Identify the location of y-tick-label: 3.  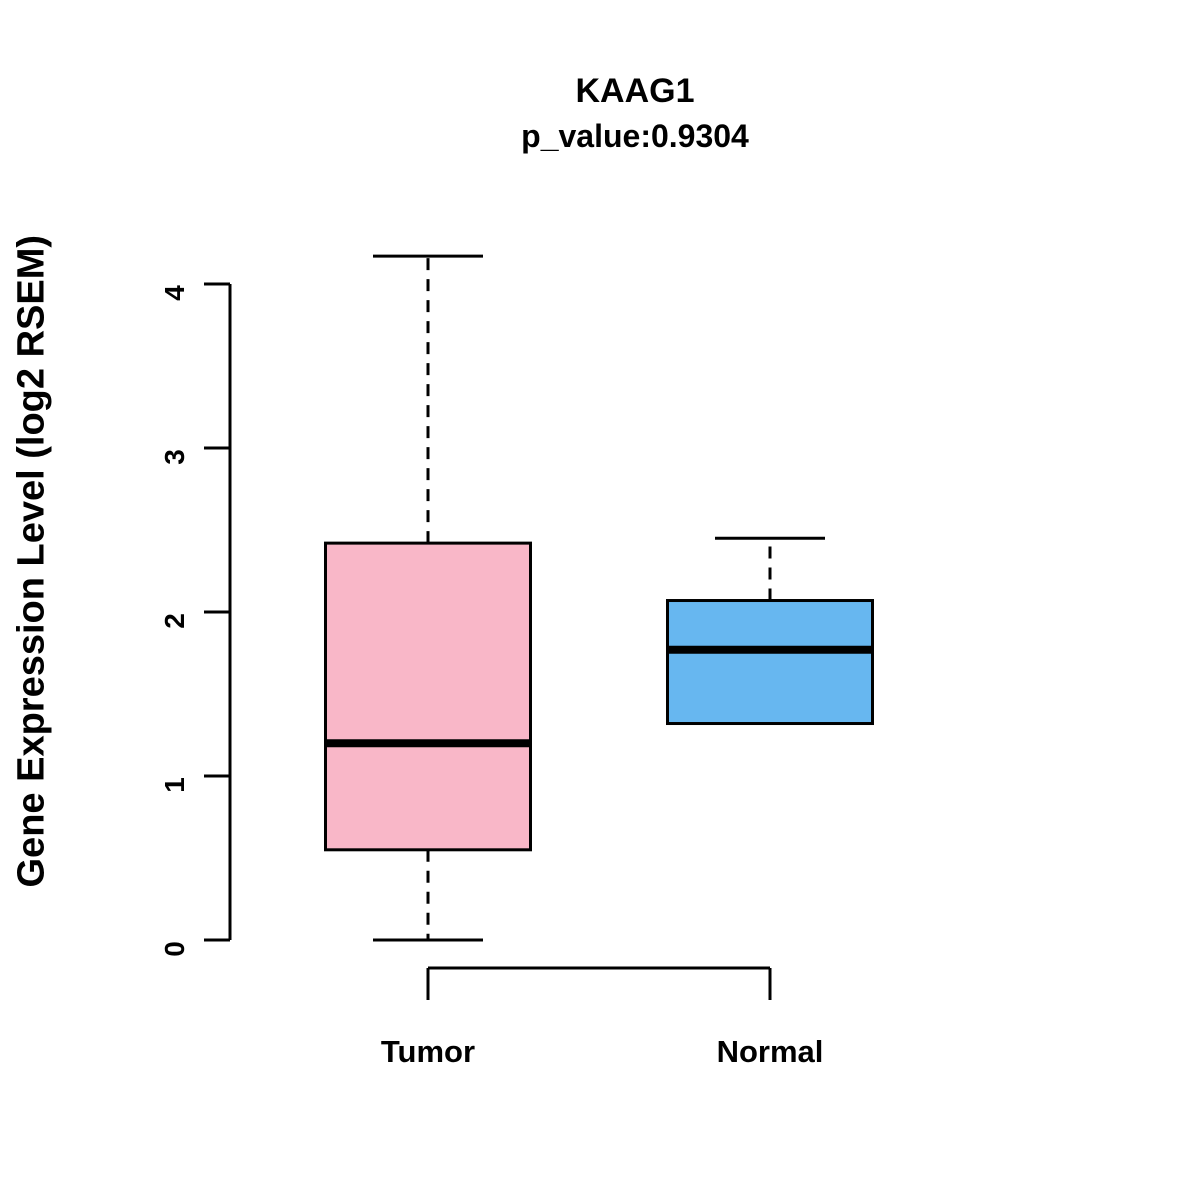
(174, 457).